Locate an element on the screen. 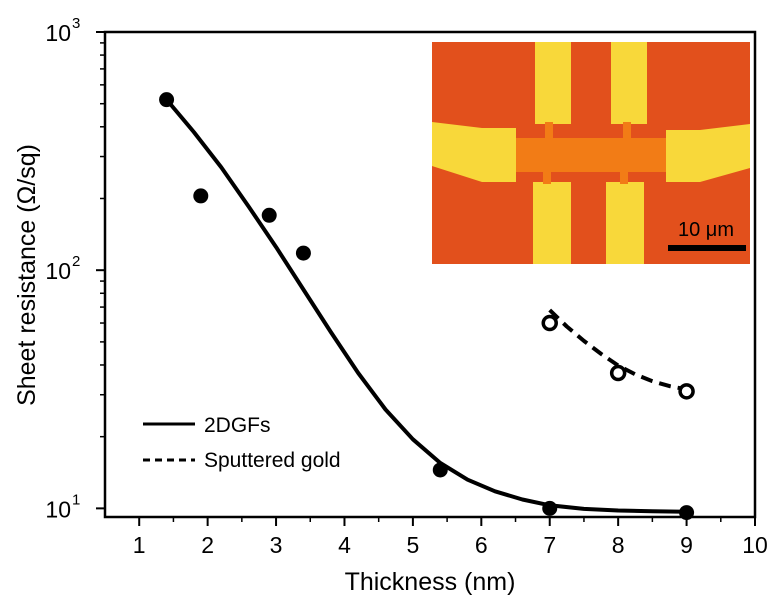 The height and width of the screenshot is (606, 774). x-tick-label: 2 is located at coordinates (207, 545).